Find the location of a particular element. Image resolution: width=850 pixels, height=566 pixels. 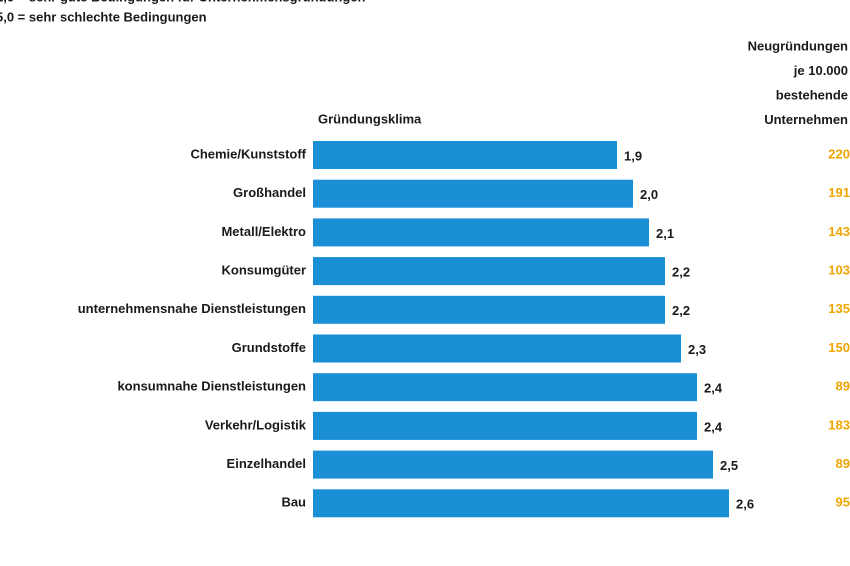

category-label: unternehmensnahe Dienstleistungen is located at coordinates (192, 308).